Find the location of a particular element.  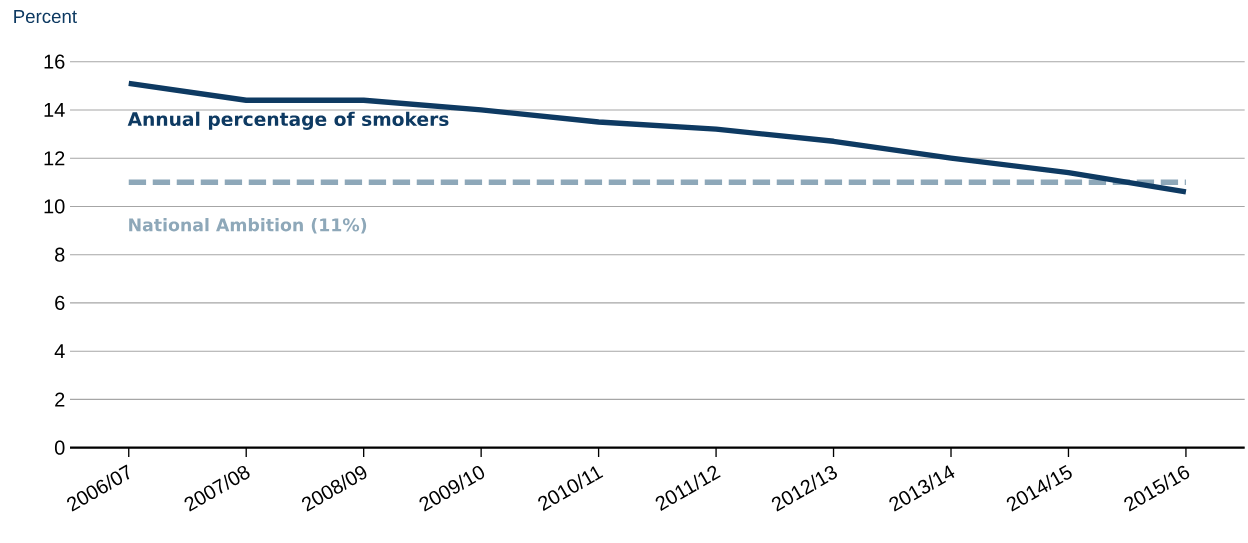

ref-line-label: National Ambition (11%) is located at coordinates (248, 226).